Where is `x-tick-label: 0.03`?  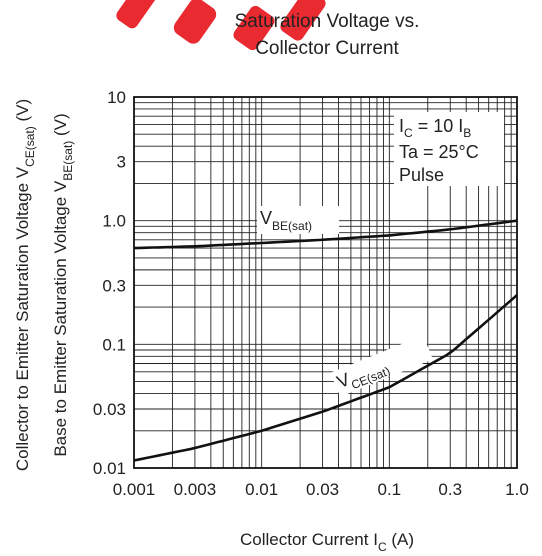 x-tick-label: 0.03 is located at coordinates (322, 489).